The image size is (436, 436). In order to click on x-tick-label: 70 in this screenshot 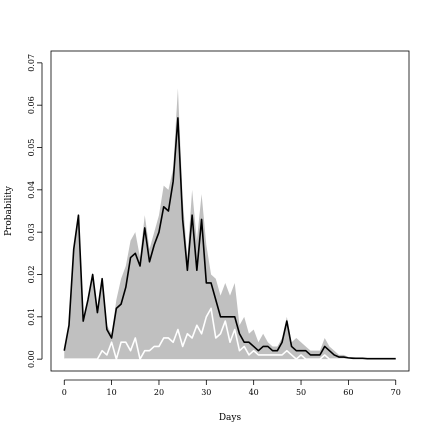, I will do `click(396, 392)`.